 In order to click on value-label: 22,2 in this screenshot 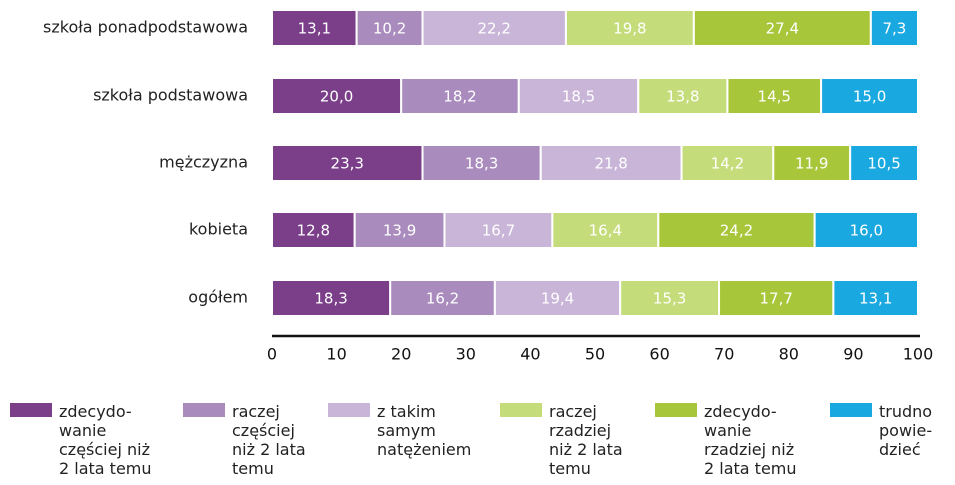, I will do `click(494, 29)`.